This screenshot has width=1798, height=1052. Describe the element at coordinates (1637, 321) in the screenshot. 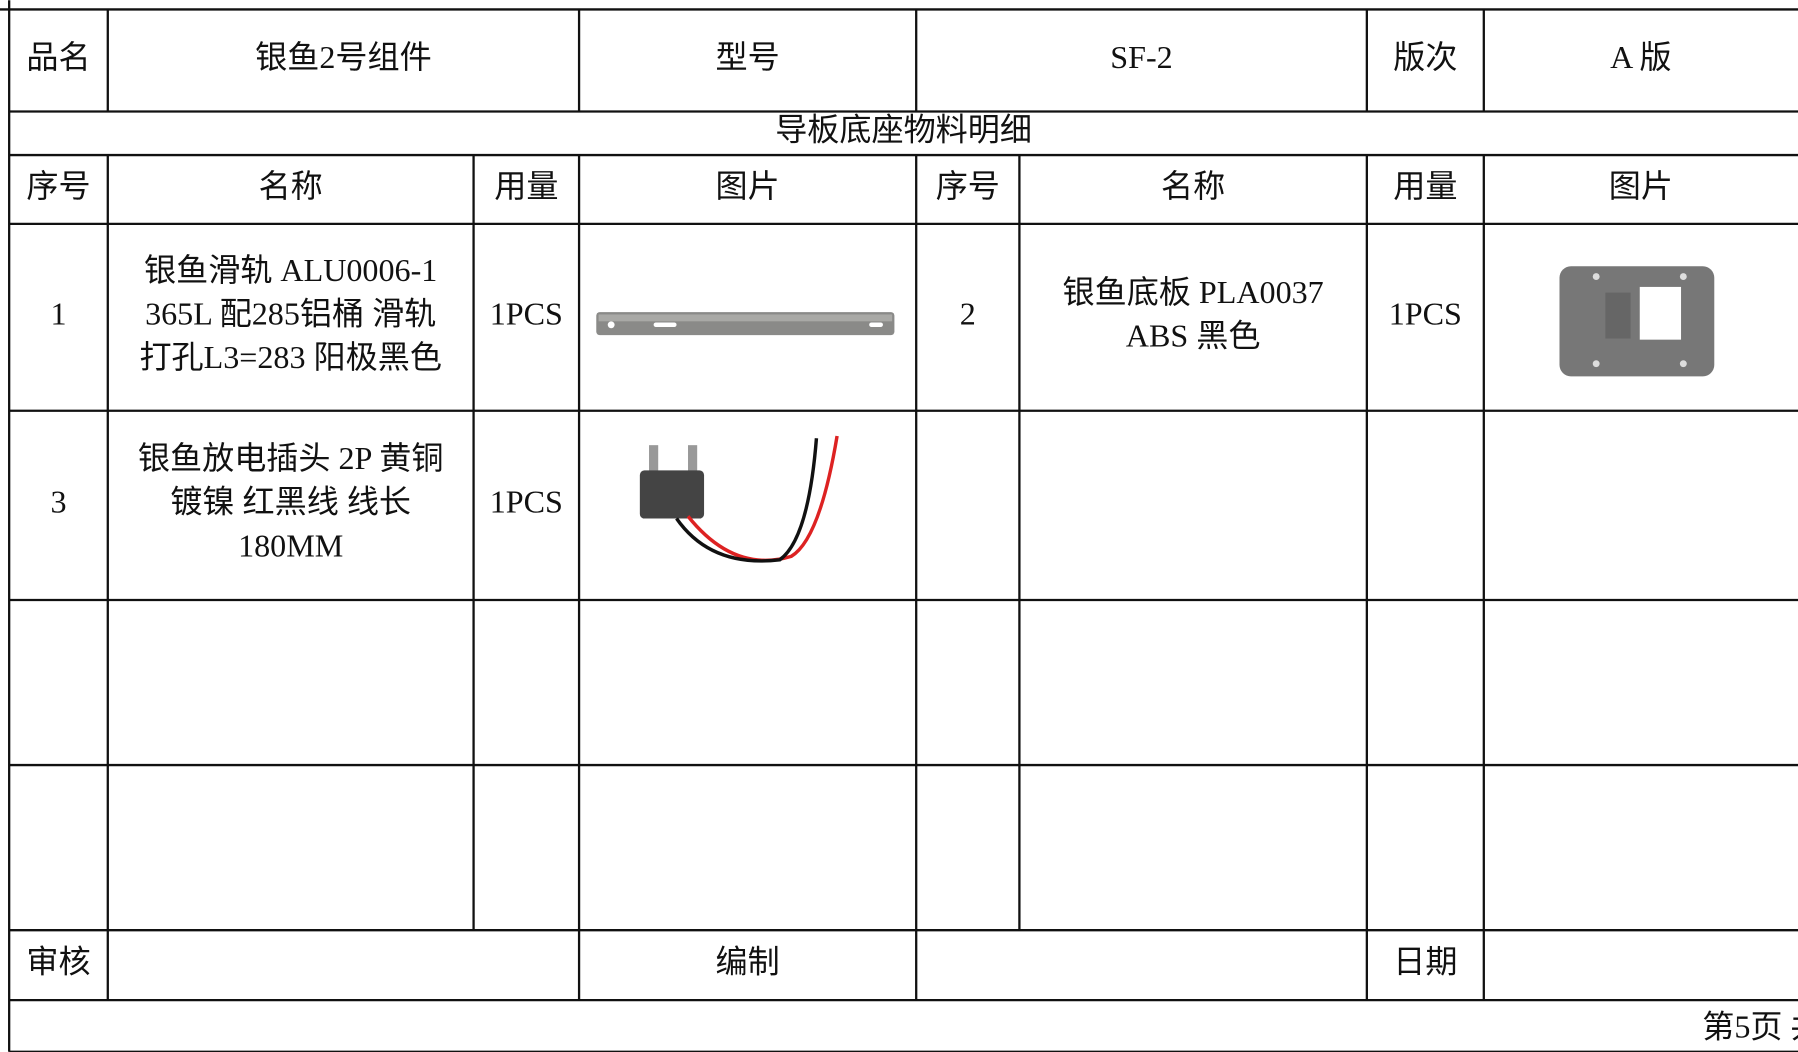

I see `plate-image` at that location.